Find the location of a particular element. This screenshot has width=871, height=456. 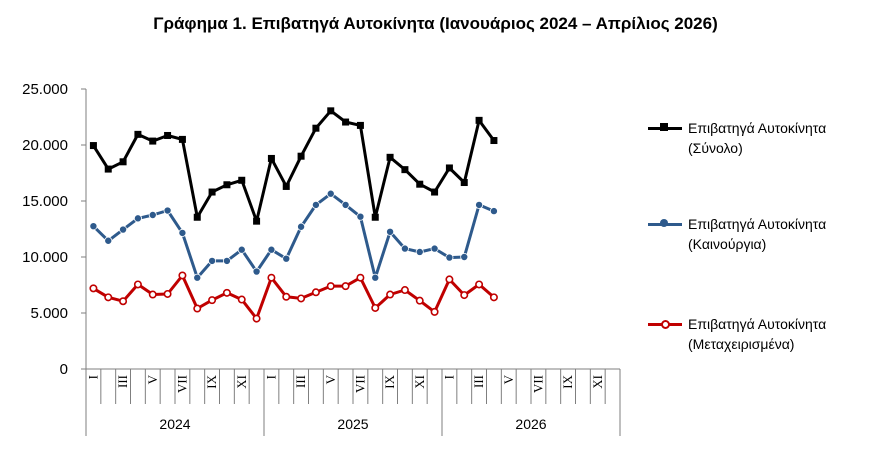

legend-sublabel-total: (Σύνολο) is located at coordinates (715, 148).